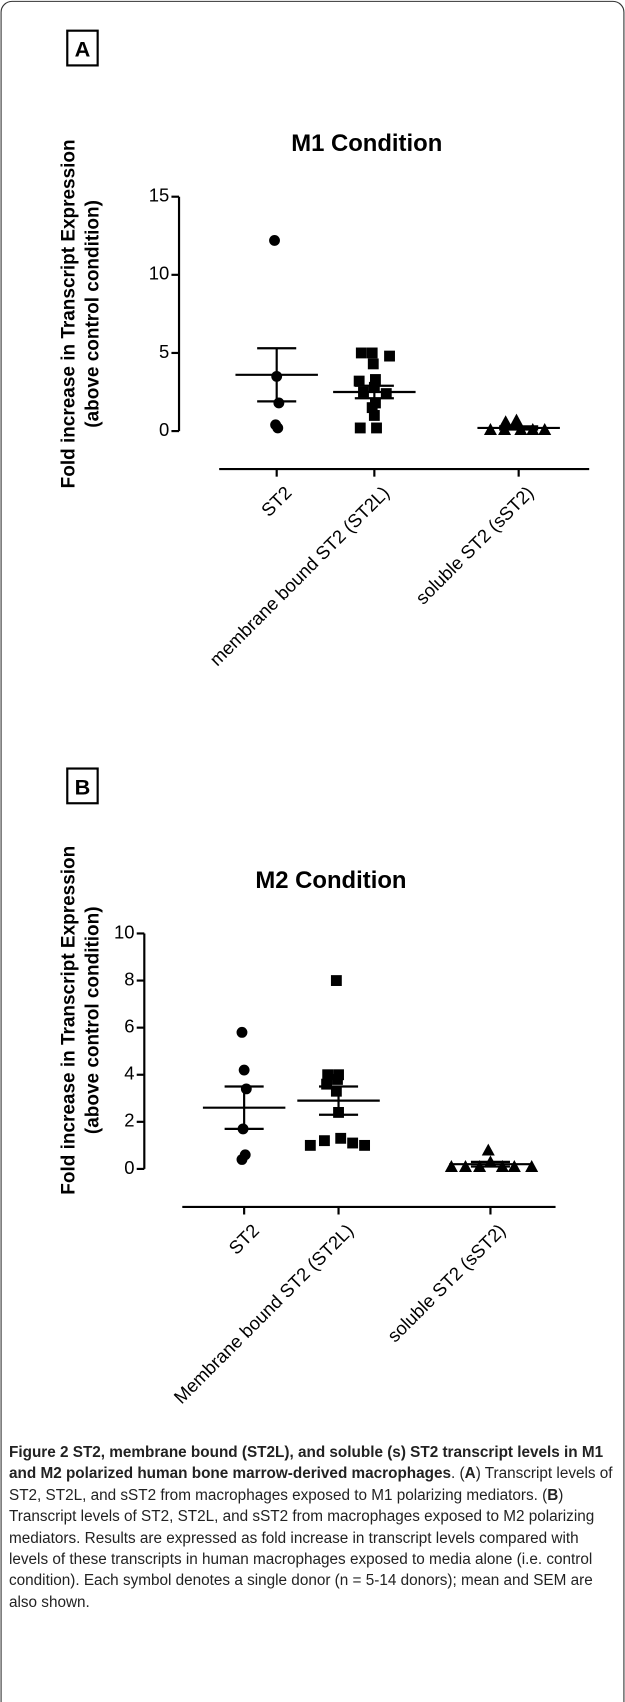 The image size is (625, 1702). Describe the element at coordinates (470, 1474) in the screenshot. I see `caption-run: A` at that location.